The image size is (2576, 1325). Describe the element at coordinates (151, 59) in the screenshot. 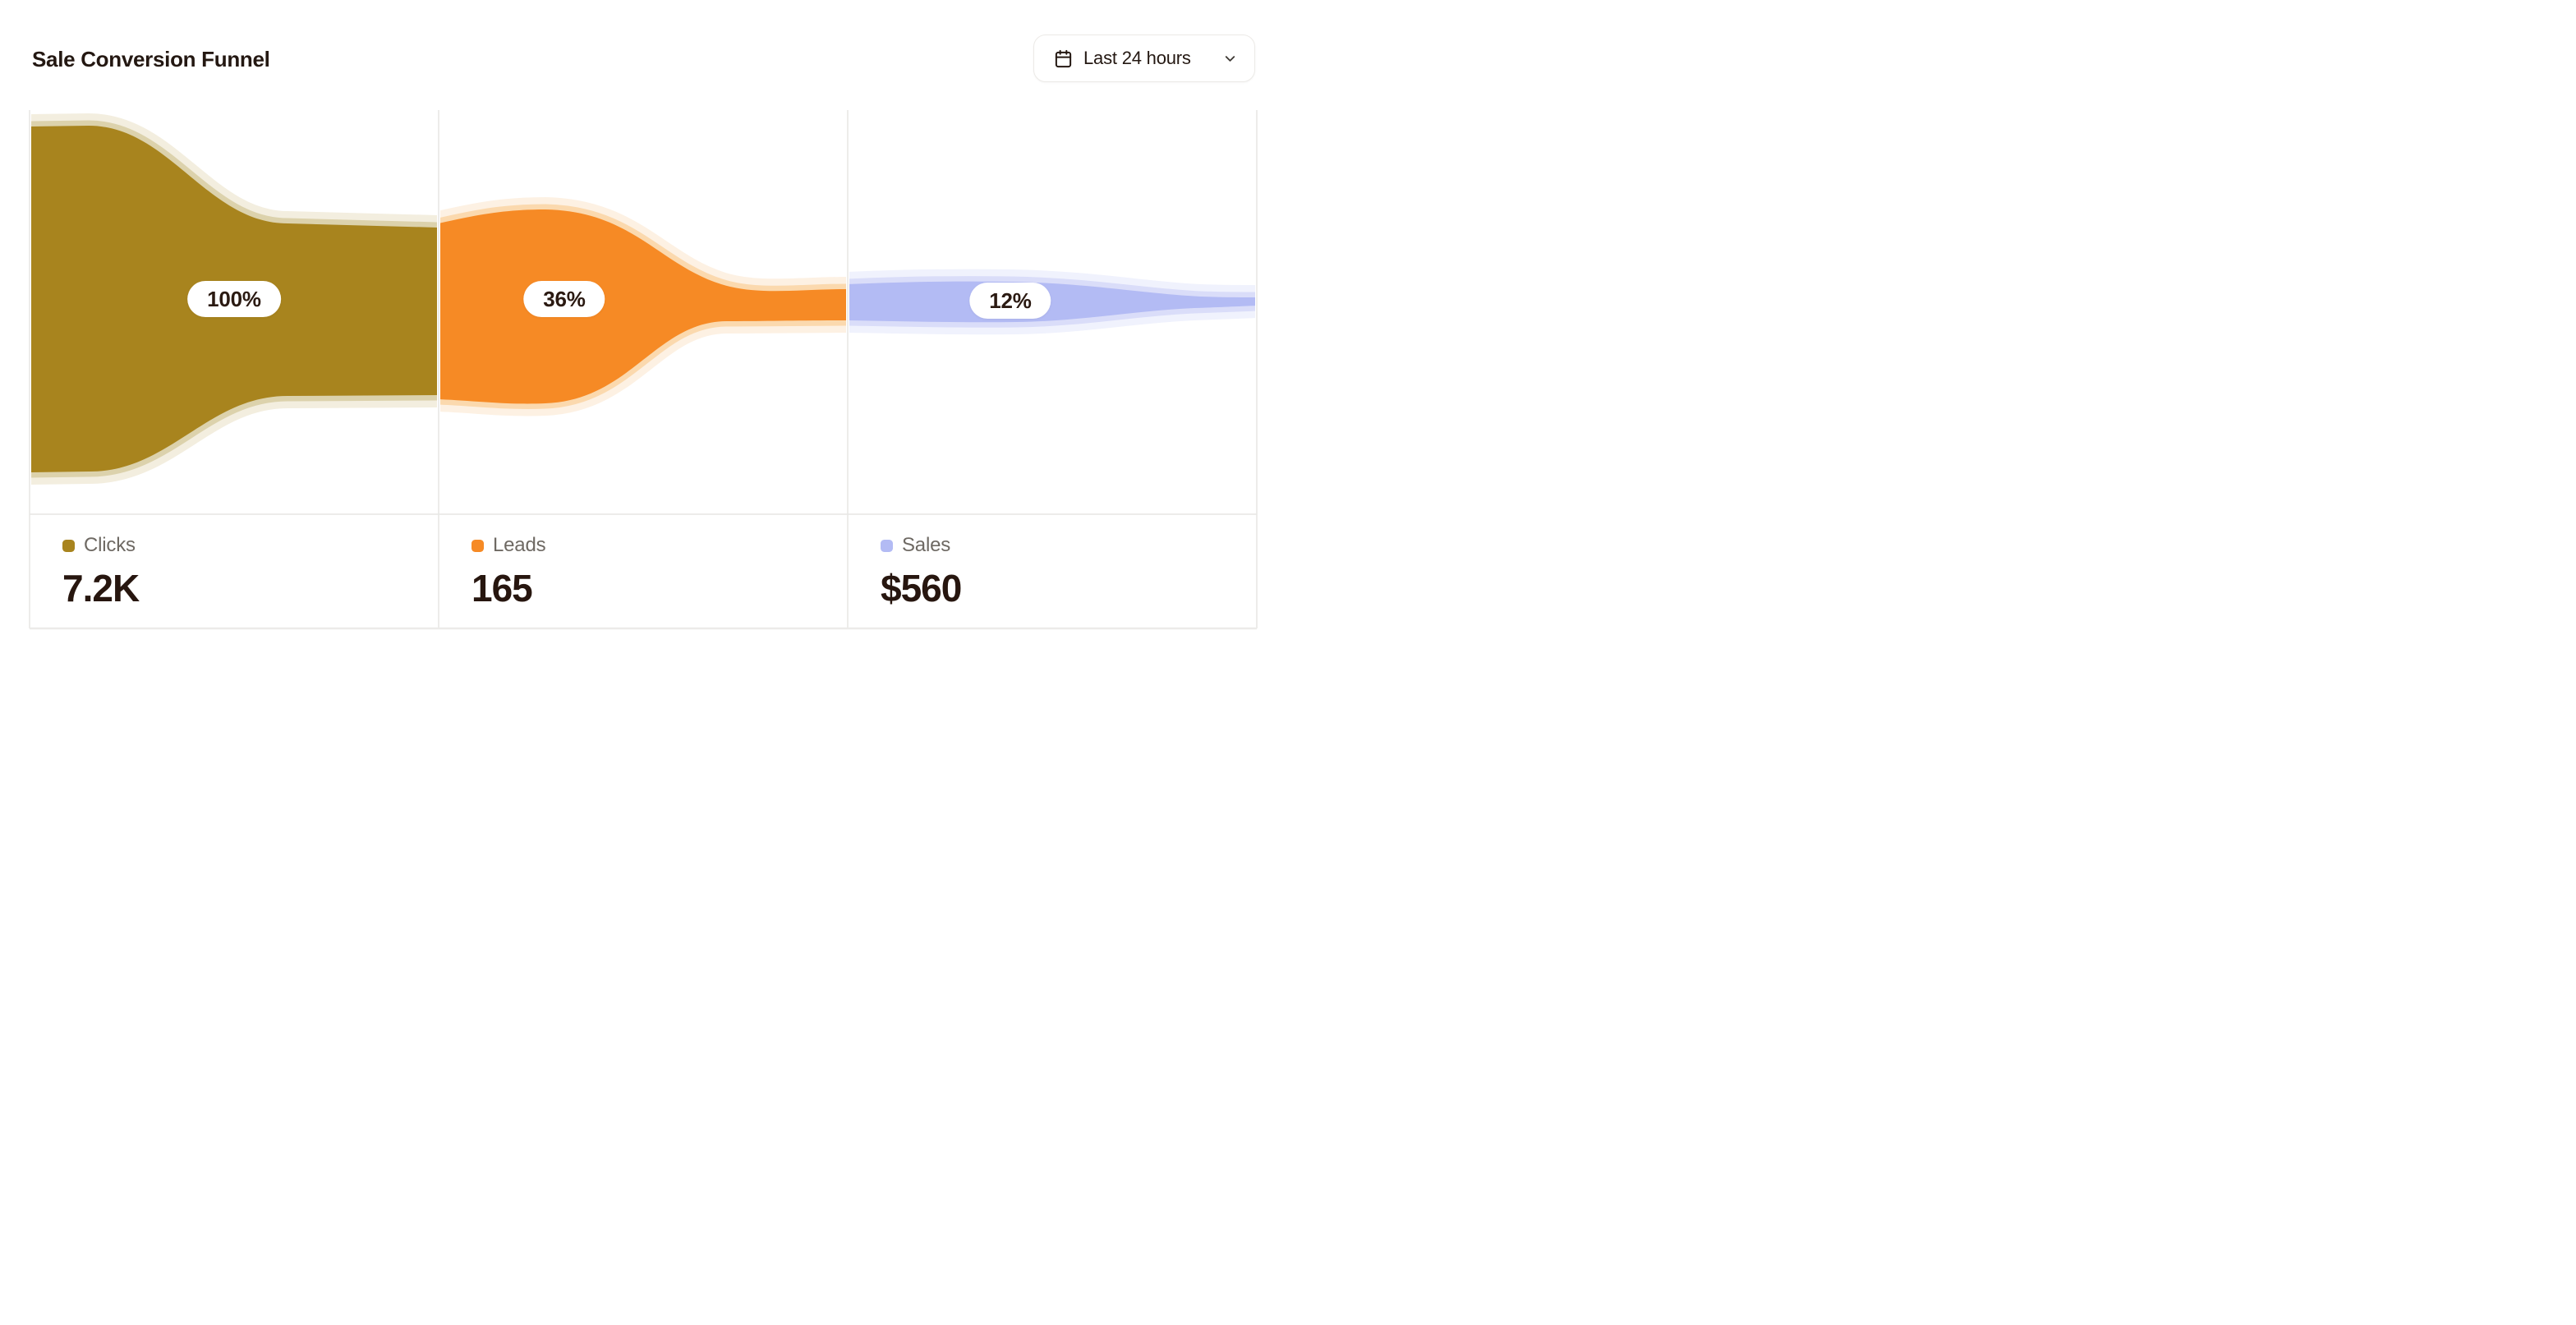

I see `page-title: Sale Conversion Funnel` at that location.